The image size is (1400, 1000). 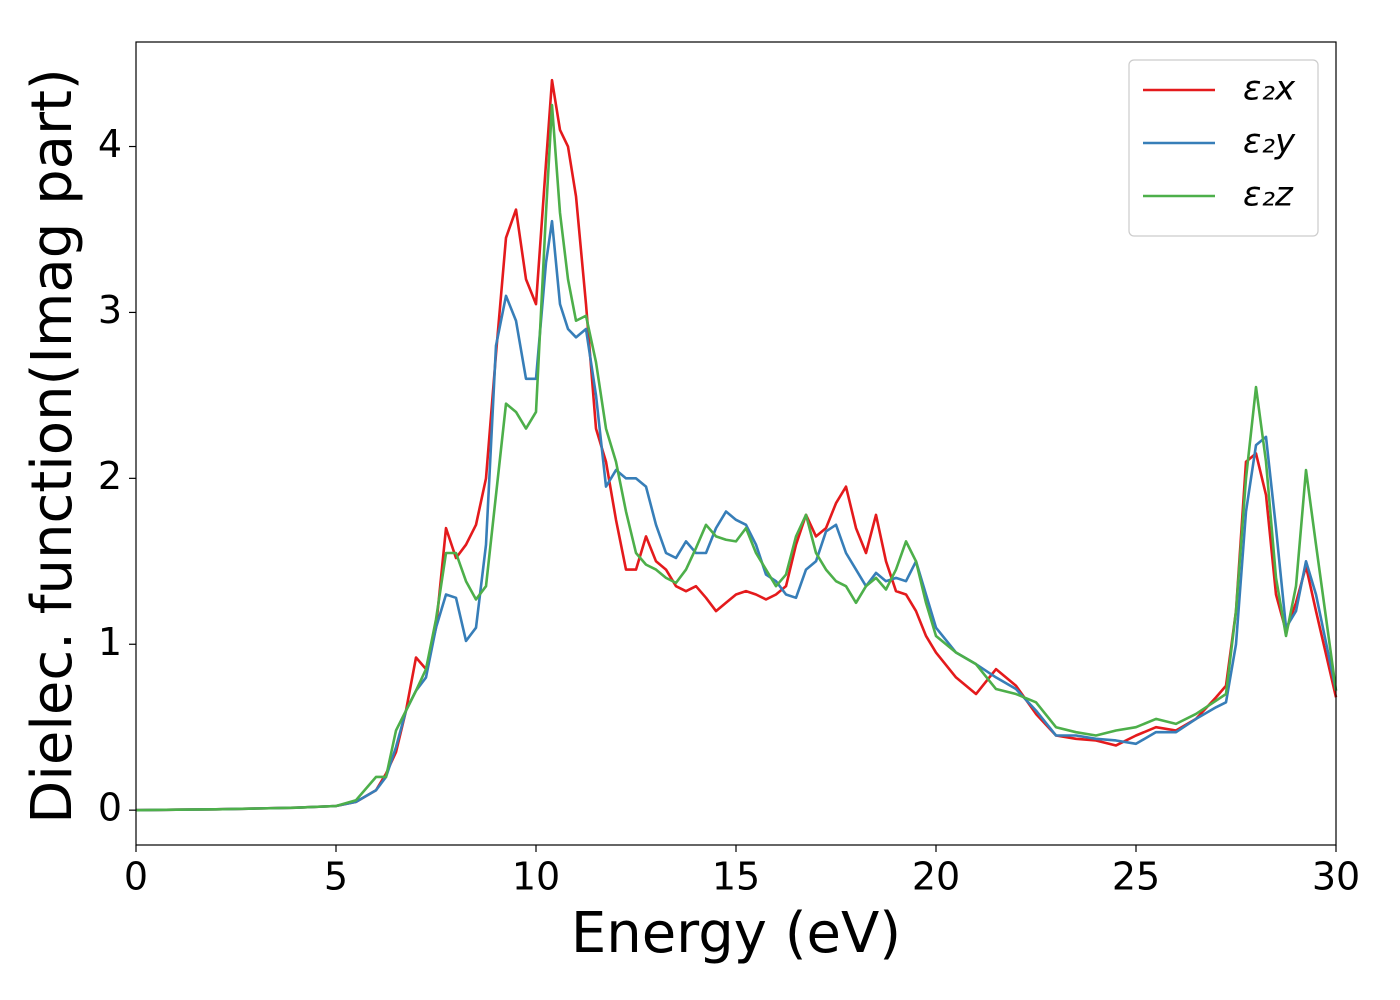 What do you see at coordinates (1269, 142) in the screenshot?
I see `legend-label: ε₂y` at bounding box center [1269, 142].